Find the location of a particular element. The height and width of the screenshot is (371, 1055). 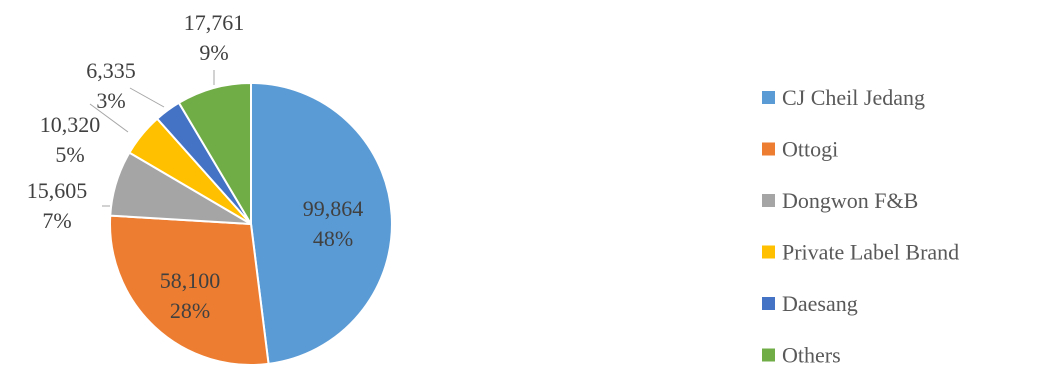

pie-slice-others is located at coordinates (214, 154).